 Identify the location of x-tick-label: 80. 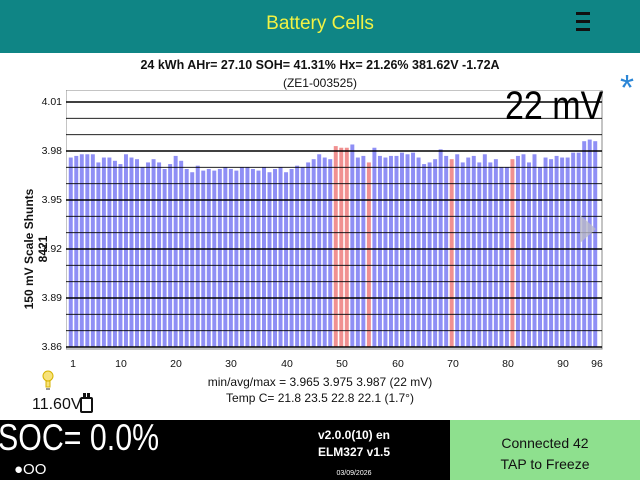
(508, 364).